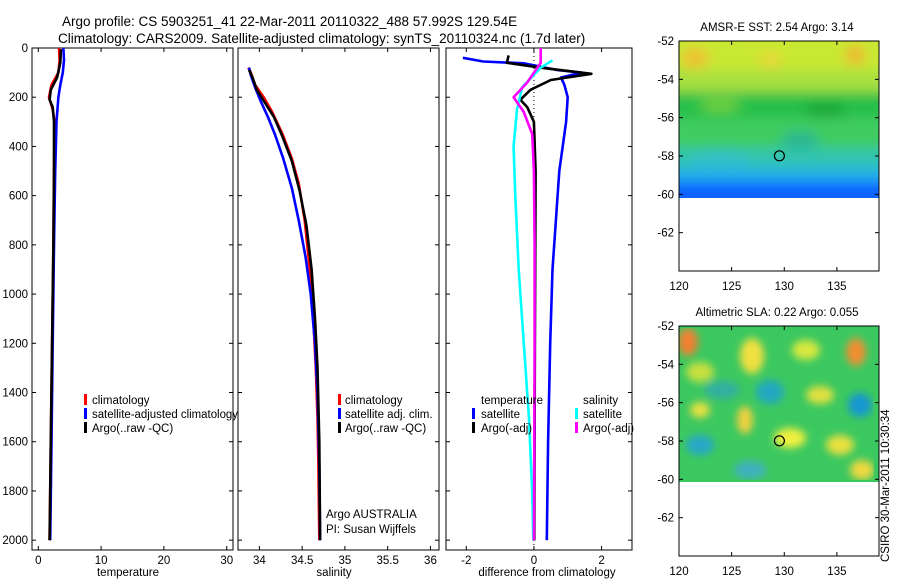 Image resolution: width=900 pixels, height=580 pixels. I want to click on legend-swatch-sal-satellite, so click(576, 413).